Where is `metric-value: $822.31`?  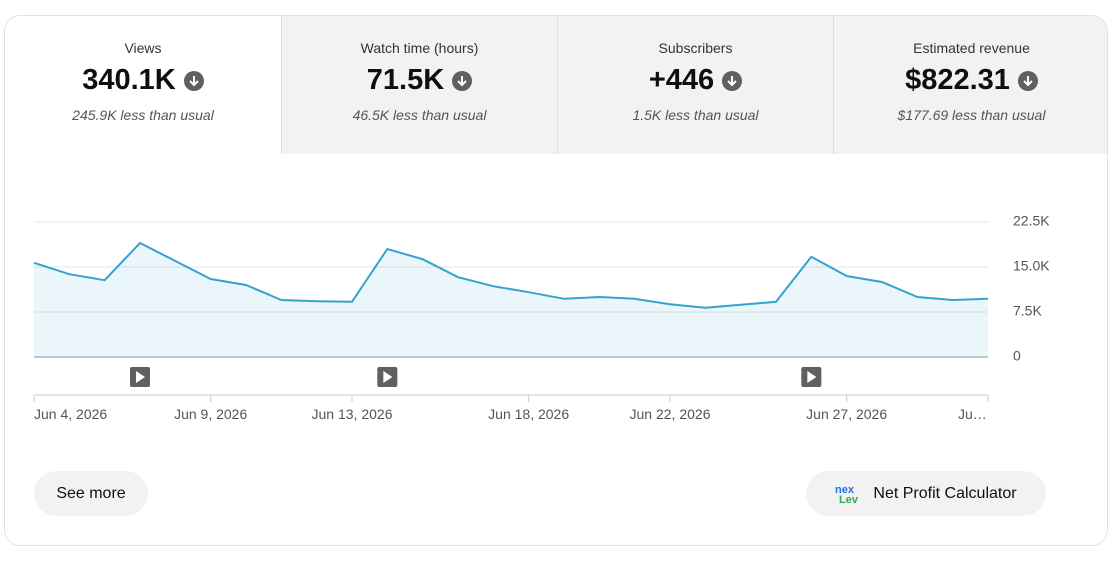
metric-value: $822.31 is located at coordinates (957, 80).